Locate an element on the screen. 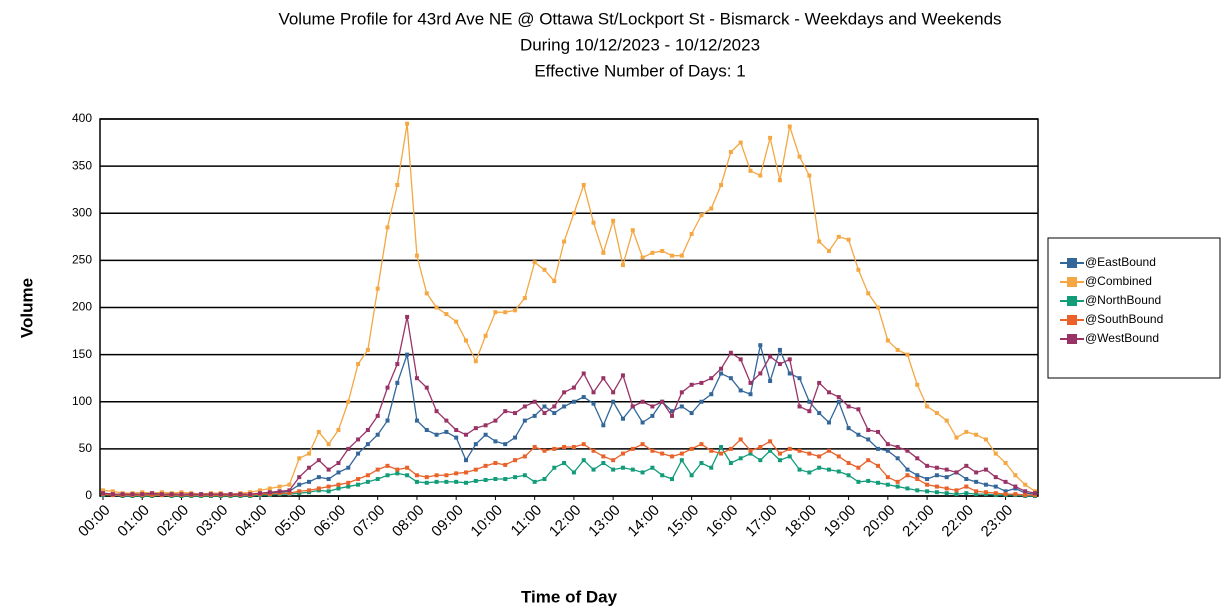  chart-subtitle: During 10/12/2023 - 10/12/2023 is located at coordinates (640, 44).